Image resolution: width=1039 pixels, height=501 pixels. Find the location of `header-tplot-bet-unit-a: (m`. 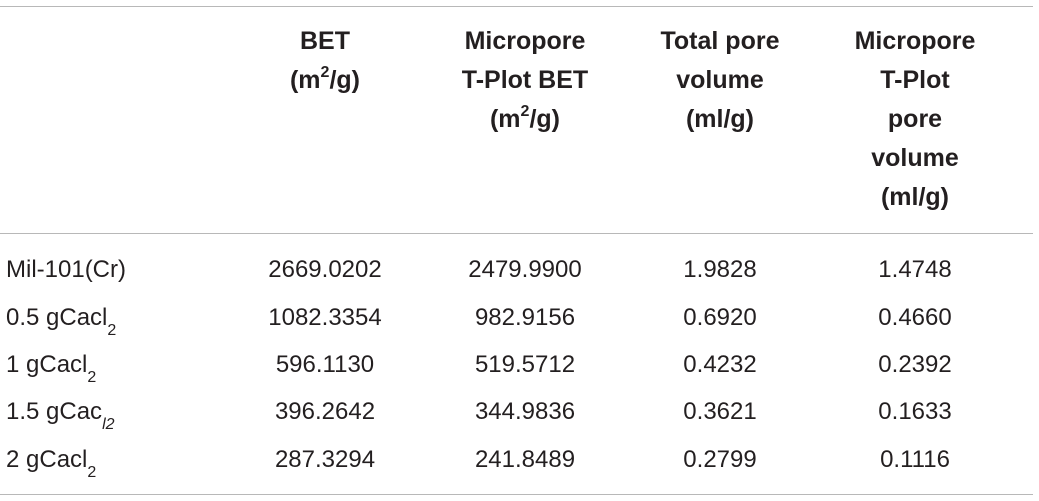

header-tplot-bet-unit-a: (m is located at coordinates (505, 119).